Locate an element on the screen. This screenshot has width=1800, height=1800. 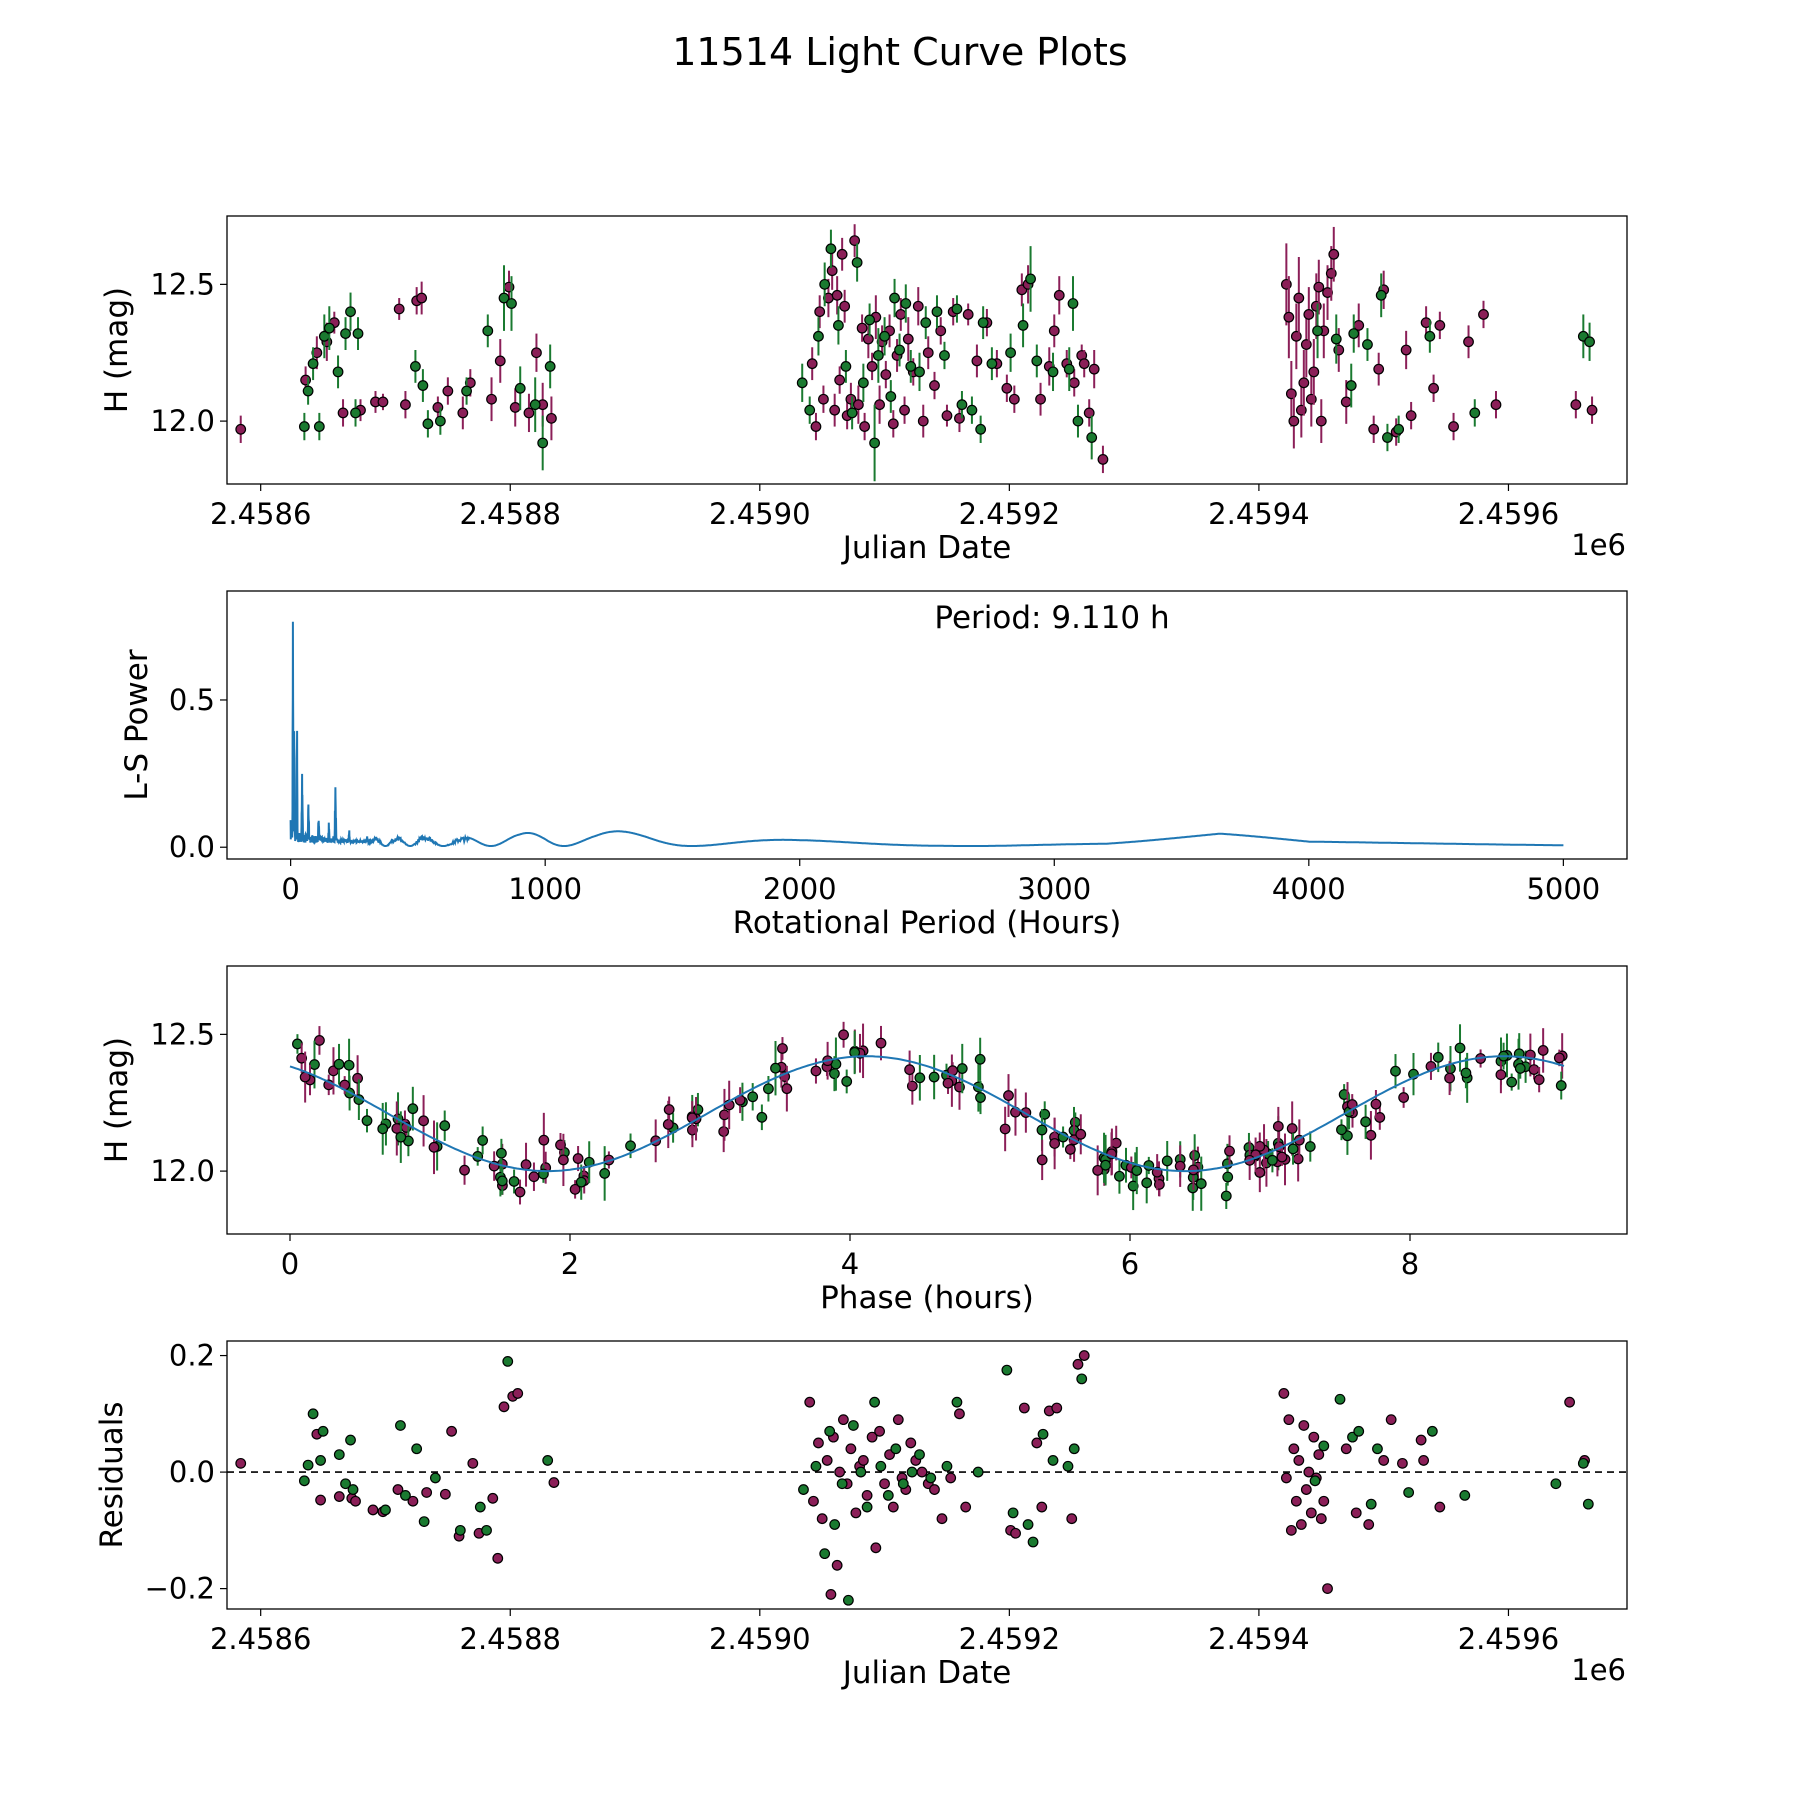
lightcurve-xtick-label: 2.4588 is located at coordinates (510, 514).